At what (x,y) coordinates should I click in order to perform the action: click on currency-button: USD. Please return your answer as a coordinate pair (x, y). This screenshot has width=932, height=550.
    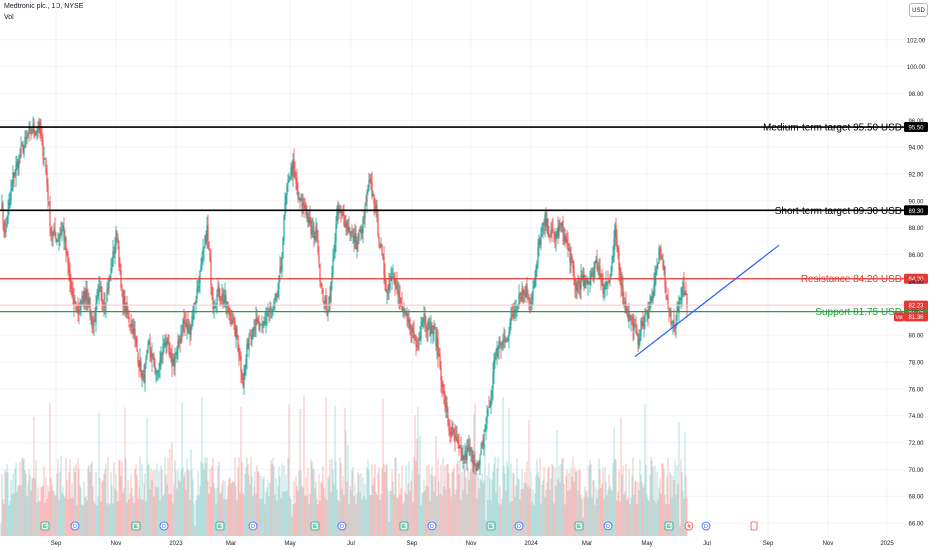
    Looking at the image, I should click on (918, 10).